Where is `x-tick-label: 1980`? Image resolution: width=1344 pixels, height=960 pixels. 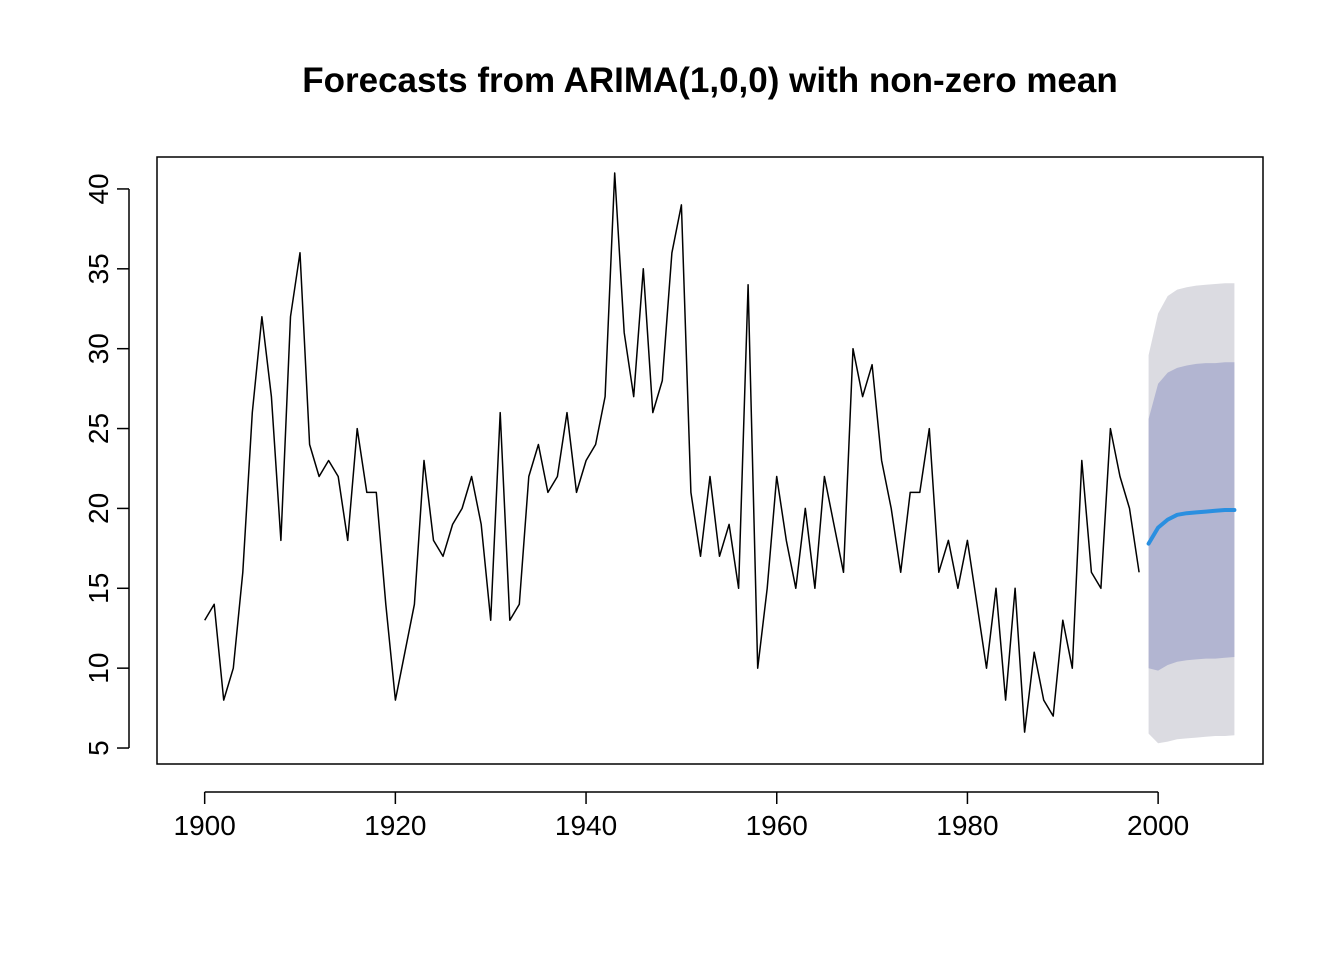
x-tick-label: 1980 is located at coordinates (967, 825).